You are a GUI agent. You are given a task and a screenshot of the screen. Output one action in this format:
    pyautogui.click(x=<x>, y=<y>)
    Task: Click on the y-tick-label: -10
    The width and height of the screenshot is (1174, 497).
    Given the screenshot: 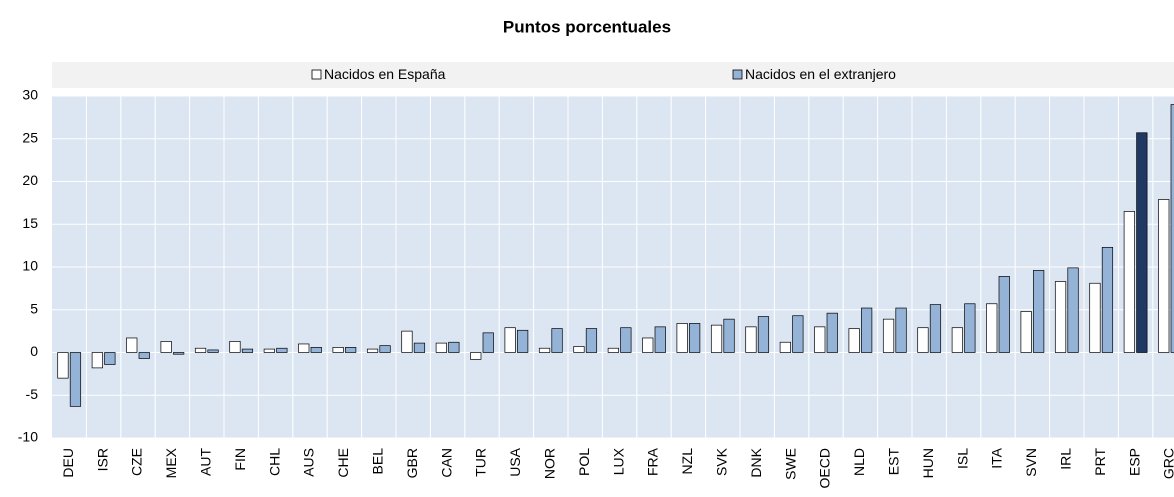 What is the action you would take?
    pyautogui.click(x=28, y=437)
    